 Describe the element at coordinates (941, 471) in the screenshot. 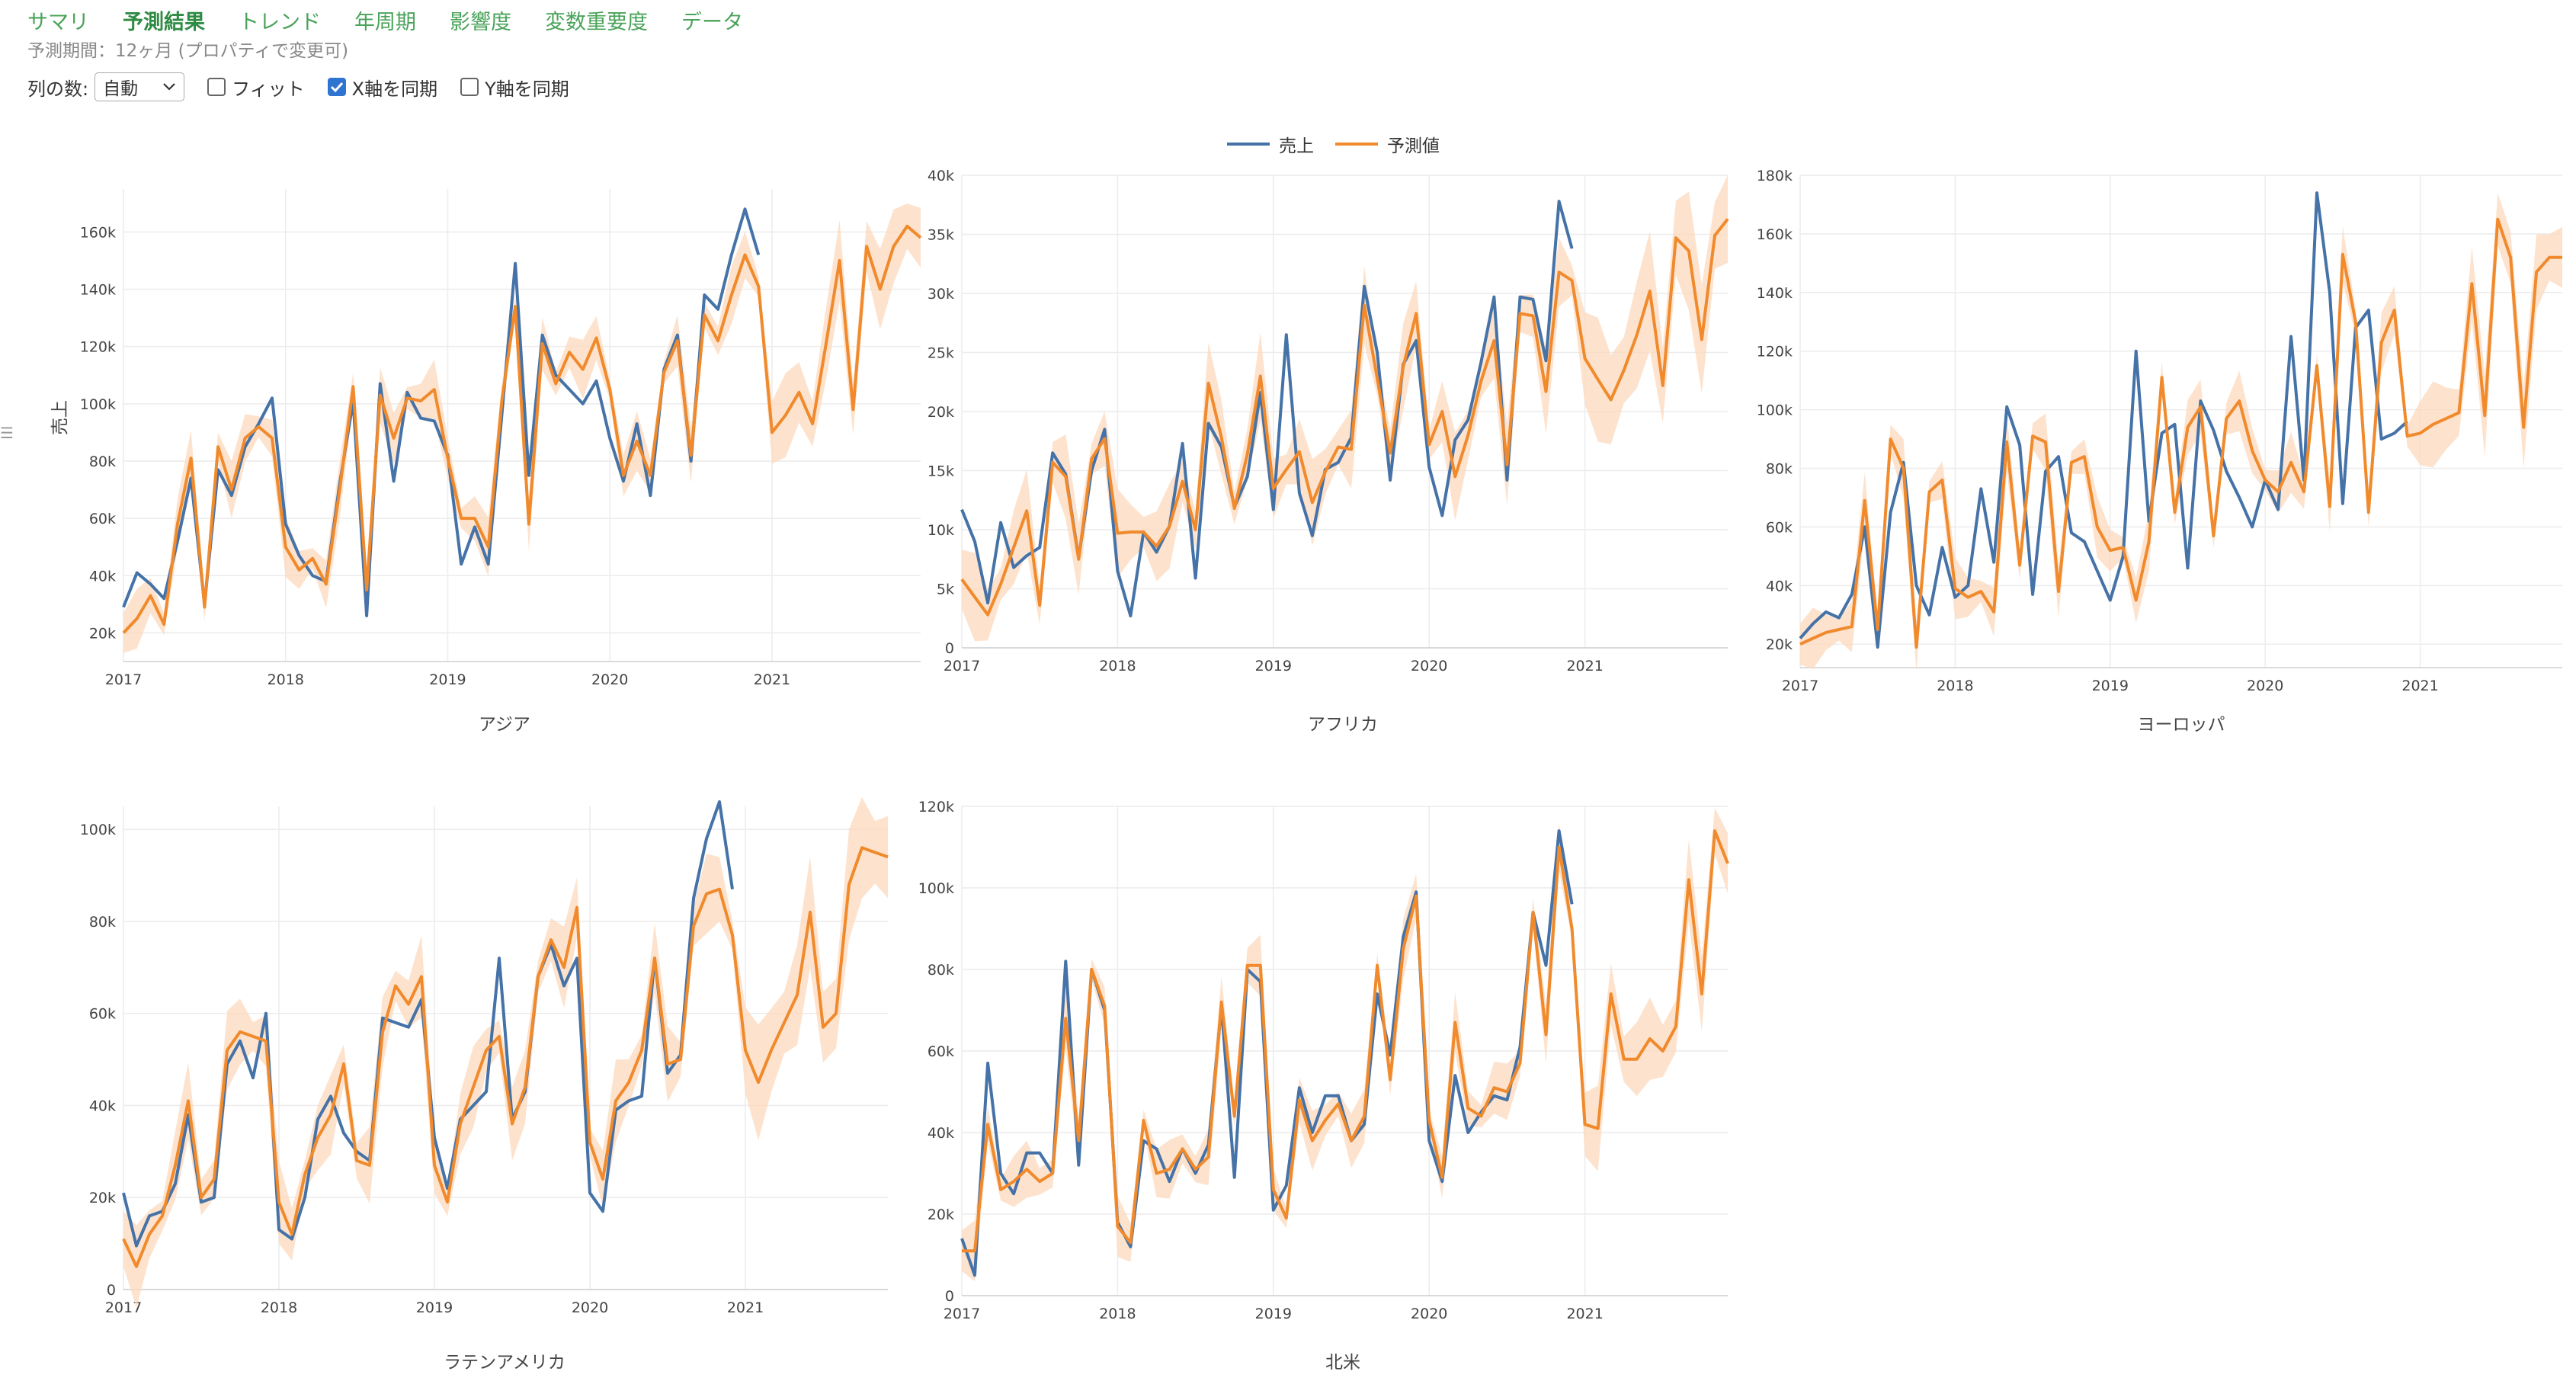

I see `y-tick-label: 15k` at that location.